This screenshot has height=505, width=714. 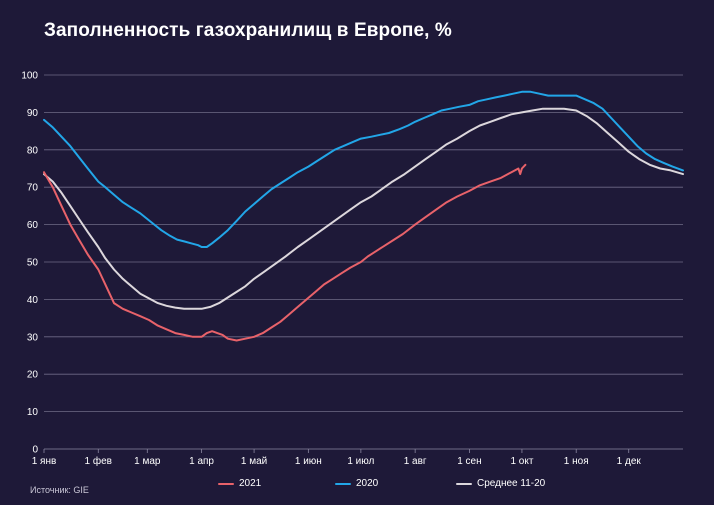 I want to click on chart-title: Заполненность газохранилищ в Европе, %, so click(x=248, y=30).